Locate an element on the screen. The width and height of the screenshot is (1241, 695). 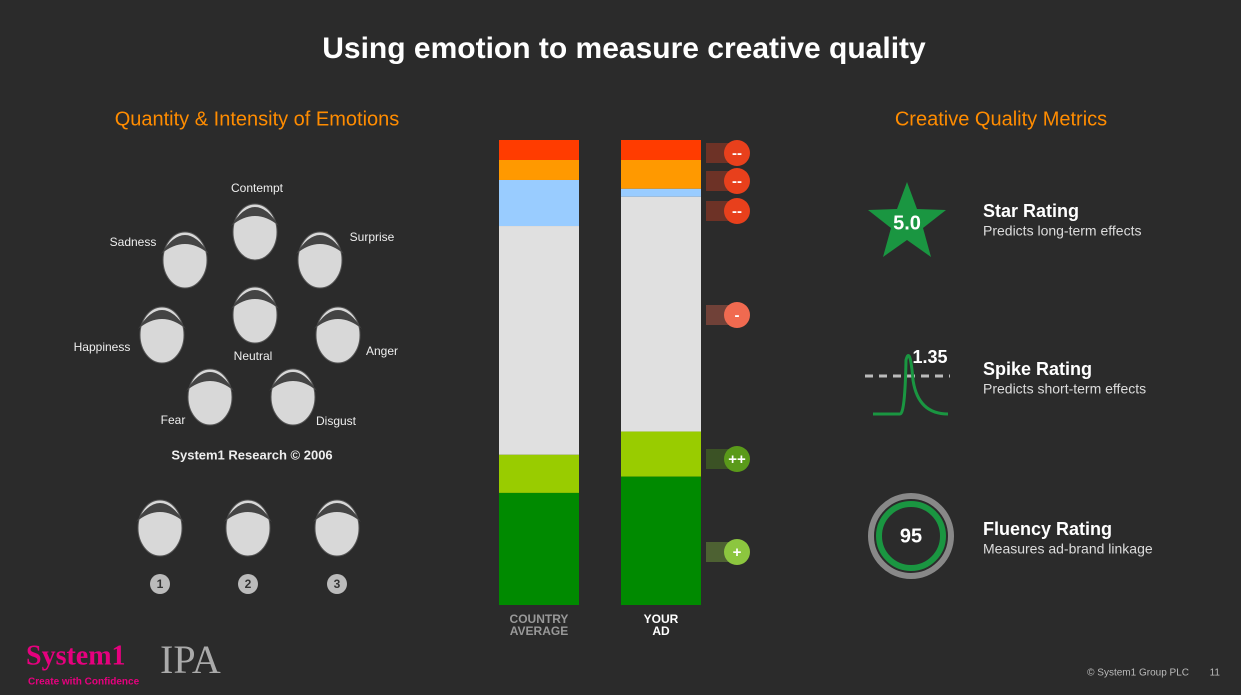
metric-subtitle: Measures ad-brand linkage is located at coordinates (1068, 549).